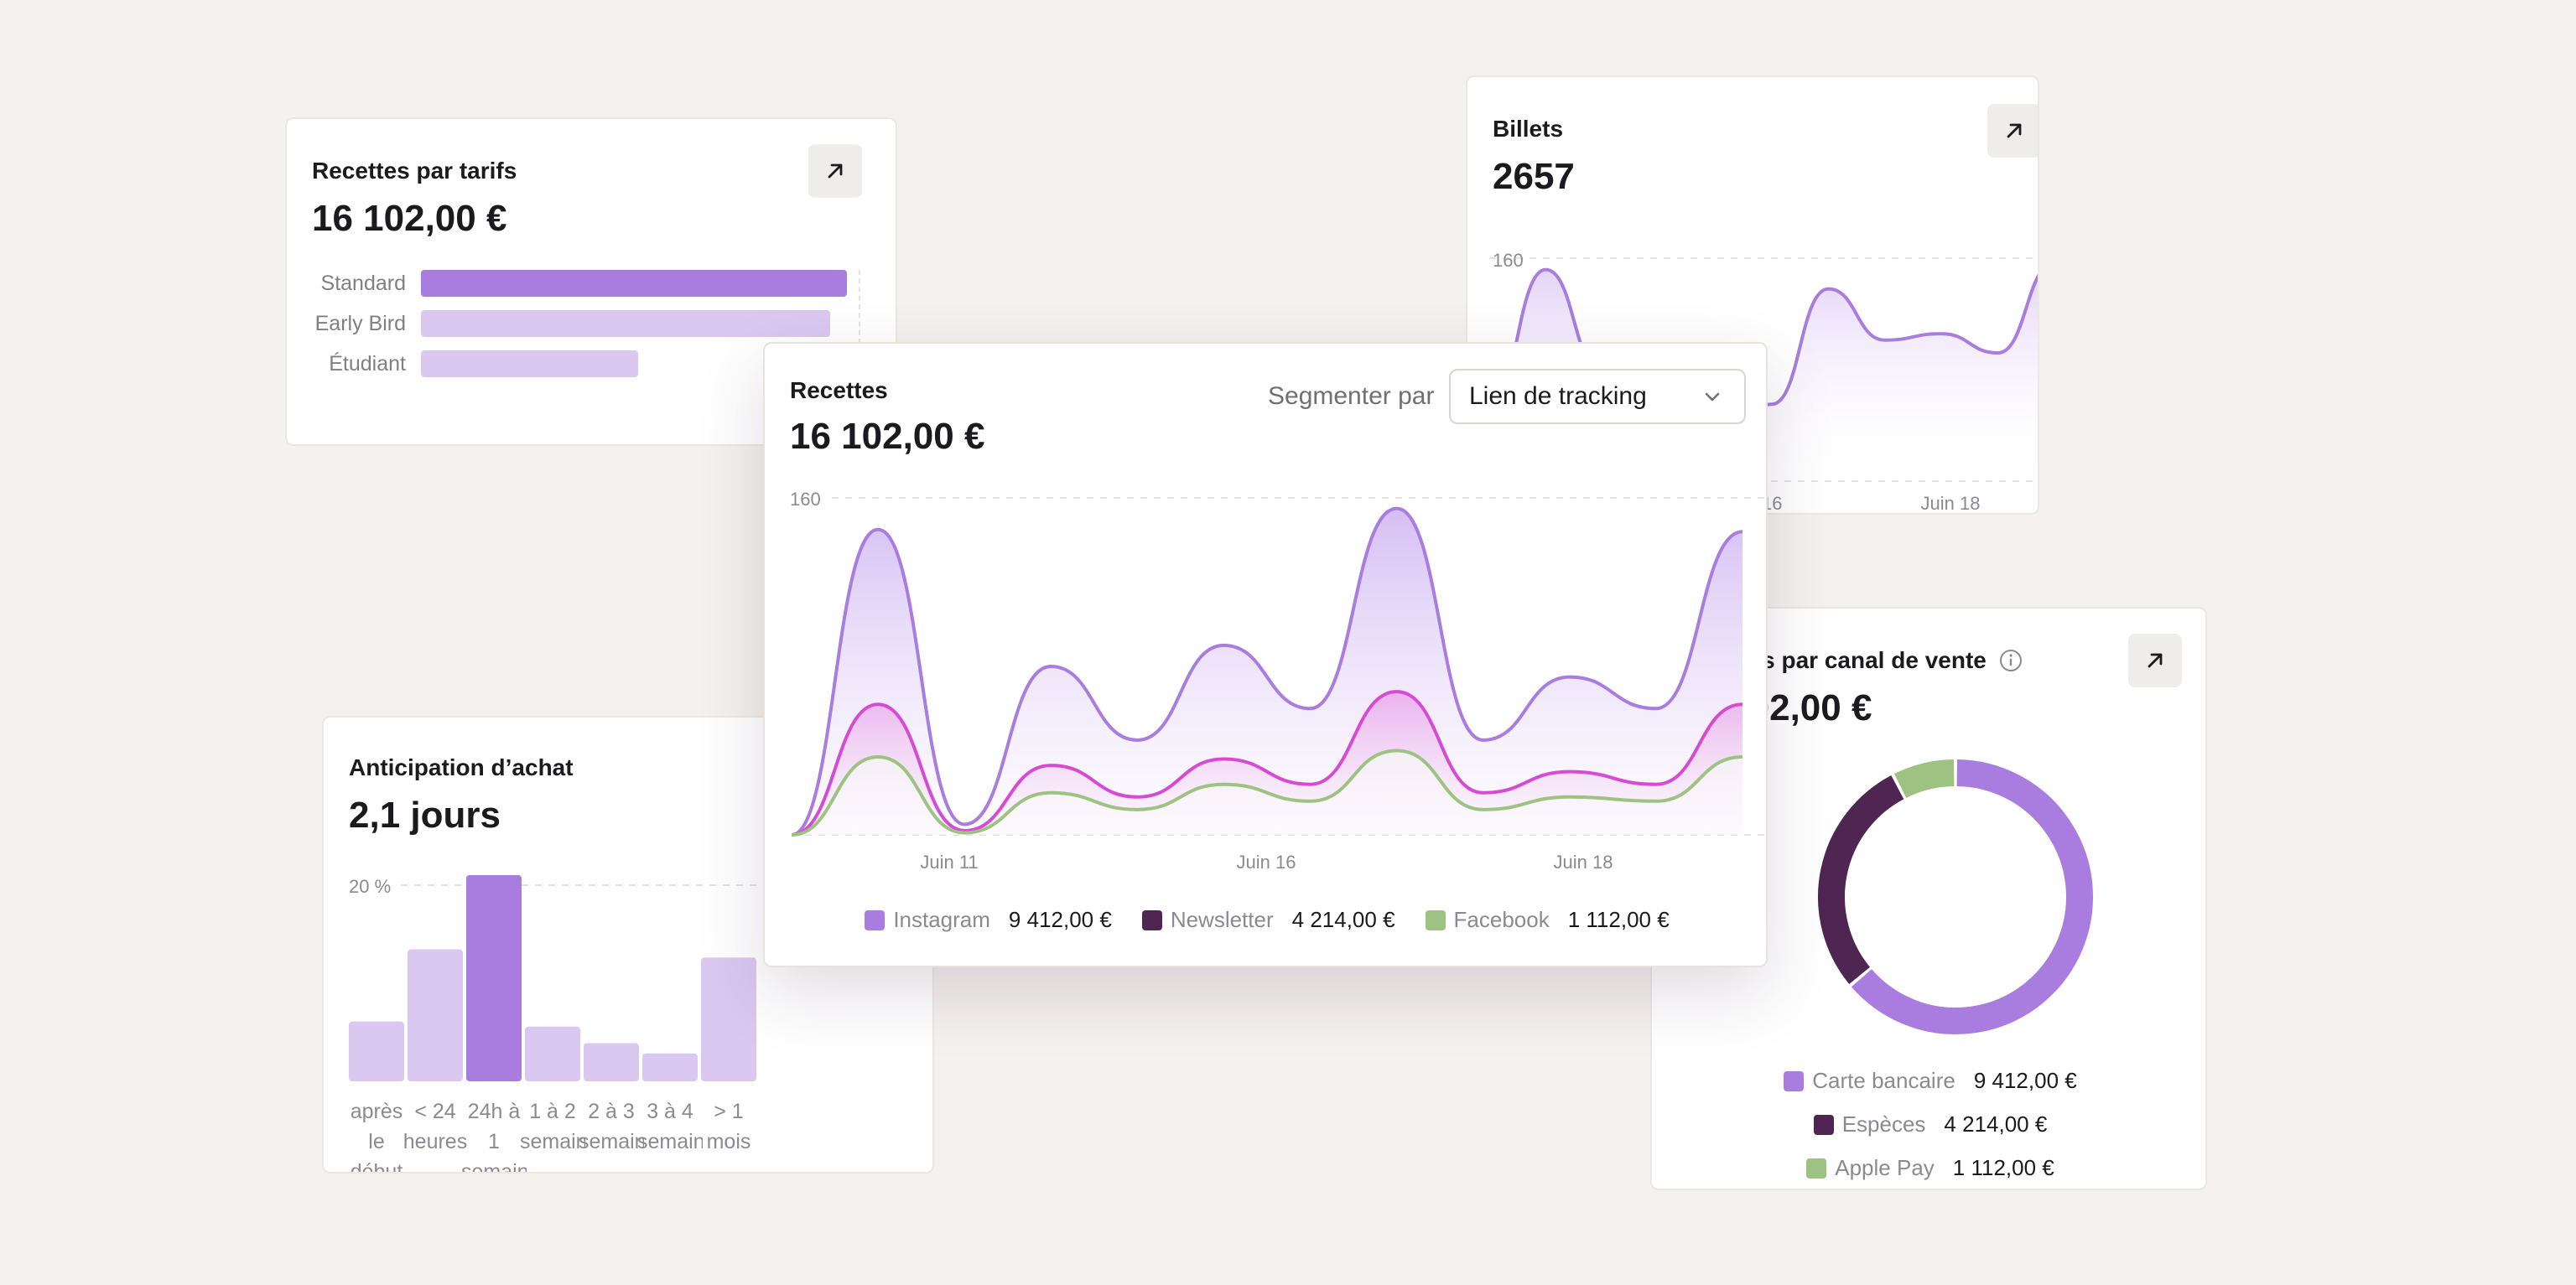 This screenshot has height=1285, width=2576. I want to click on canal-legend-item: Espèces 4 214,00 €, so click(1929, 1124).